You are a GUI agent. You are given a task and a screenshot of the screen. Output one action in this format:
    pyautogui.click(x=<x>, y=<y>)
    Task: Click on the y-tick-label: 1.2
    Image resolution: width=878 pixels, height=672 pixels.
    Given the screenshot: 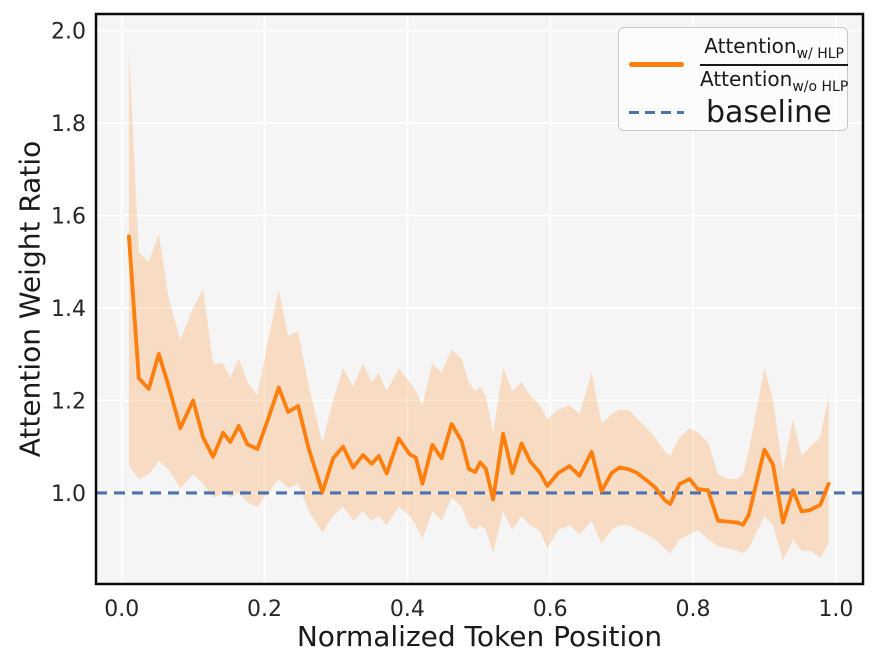 What is the action you would take?
    pyautogui.click(x=68, y=401)
    